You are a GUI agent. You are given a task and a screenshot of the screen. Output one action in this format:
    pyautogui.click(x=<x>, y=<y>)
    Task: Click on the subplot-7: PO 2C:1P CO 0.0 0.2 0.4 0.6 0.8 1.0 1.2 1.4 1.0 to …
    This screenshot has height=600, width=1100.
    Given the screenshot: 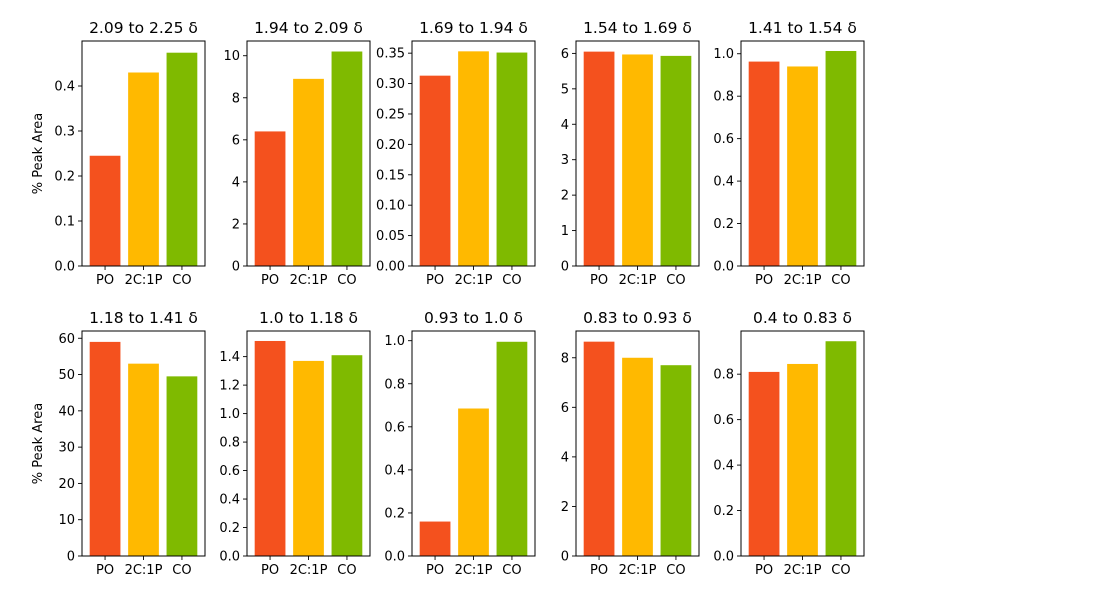 What is the action you would take?
    pyautogui.click(x=295, y=443)
    